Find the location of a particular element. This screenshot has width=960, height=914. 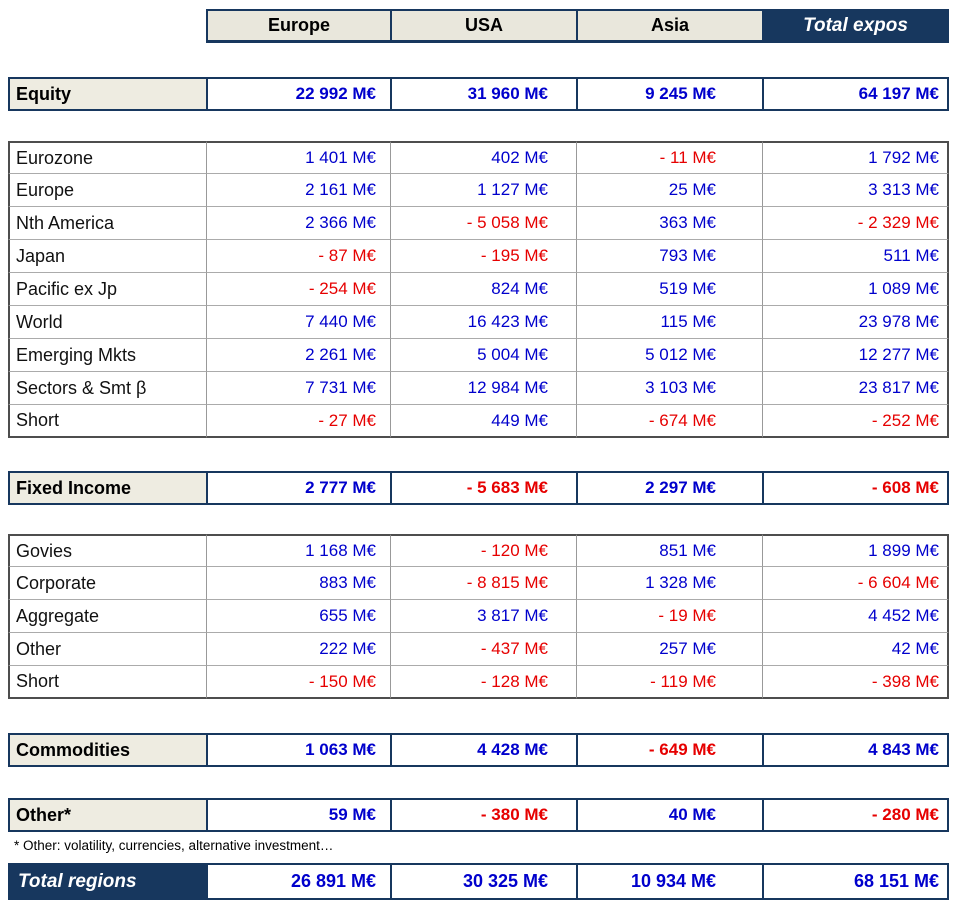

row-label: Govies is located at coordinates (107, 550).